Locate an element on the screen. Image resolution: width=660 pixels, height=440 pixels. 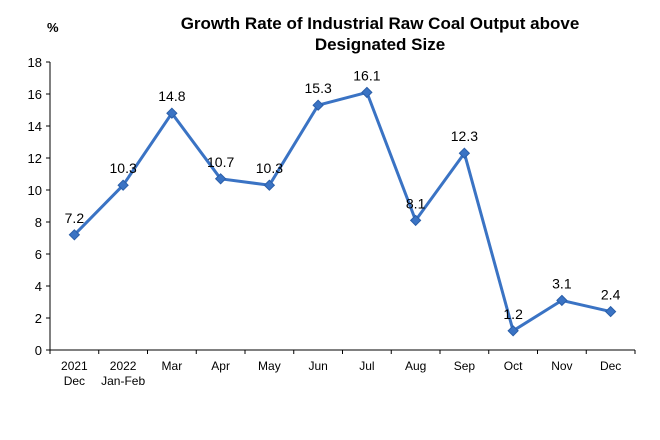
y-tick-label: 2 is located at coordinates (38, 318).